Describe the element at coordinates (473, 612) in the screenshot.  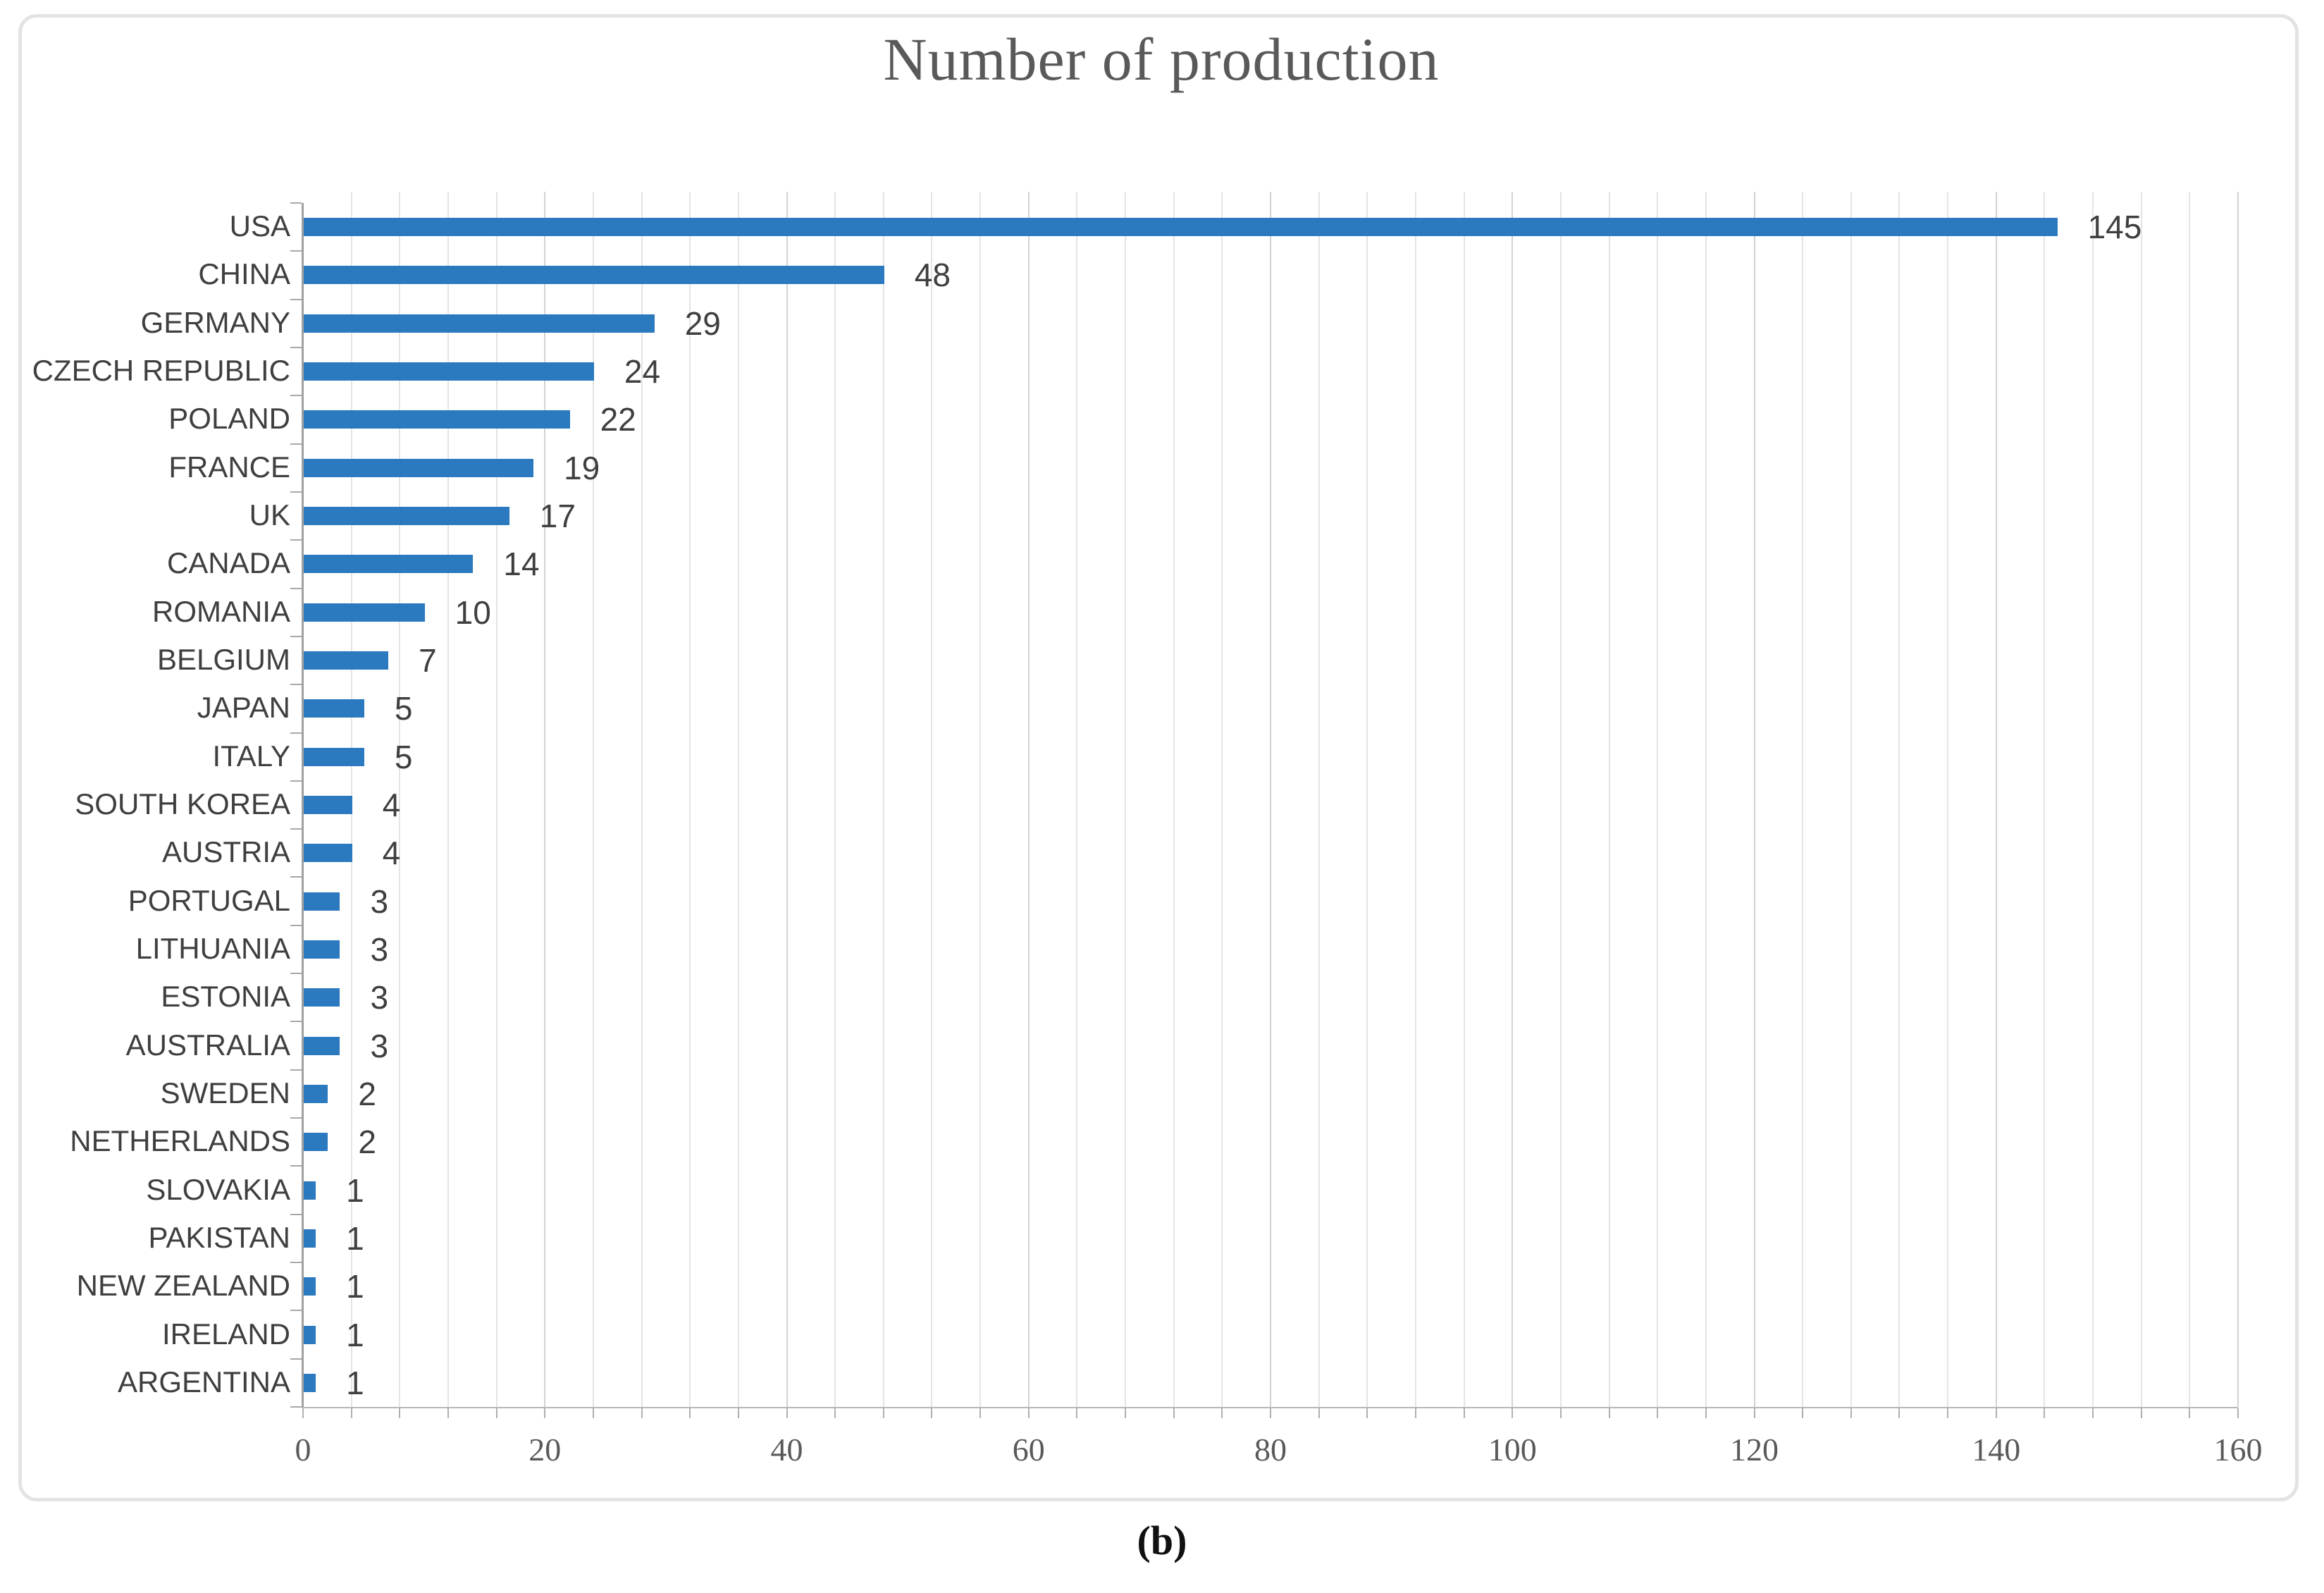
I see `bar-value-label: 10` at that location.